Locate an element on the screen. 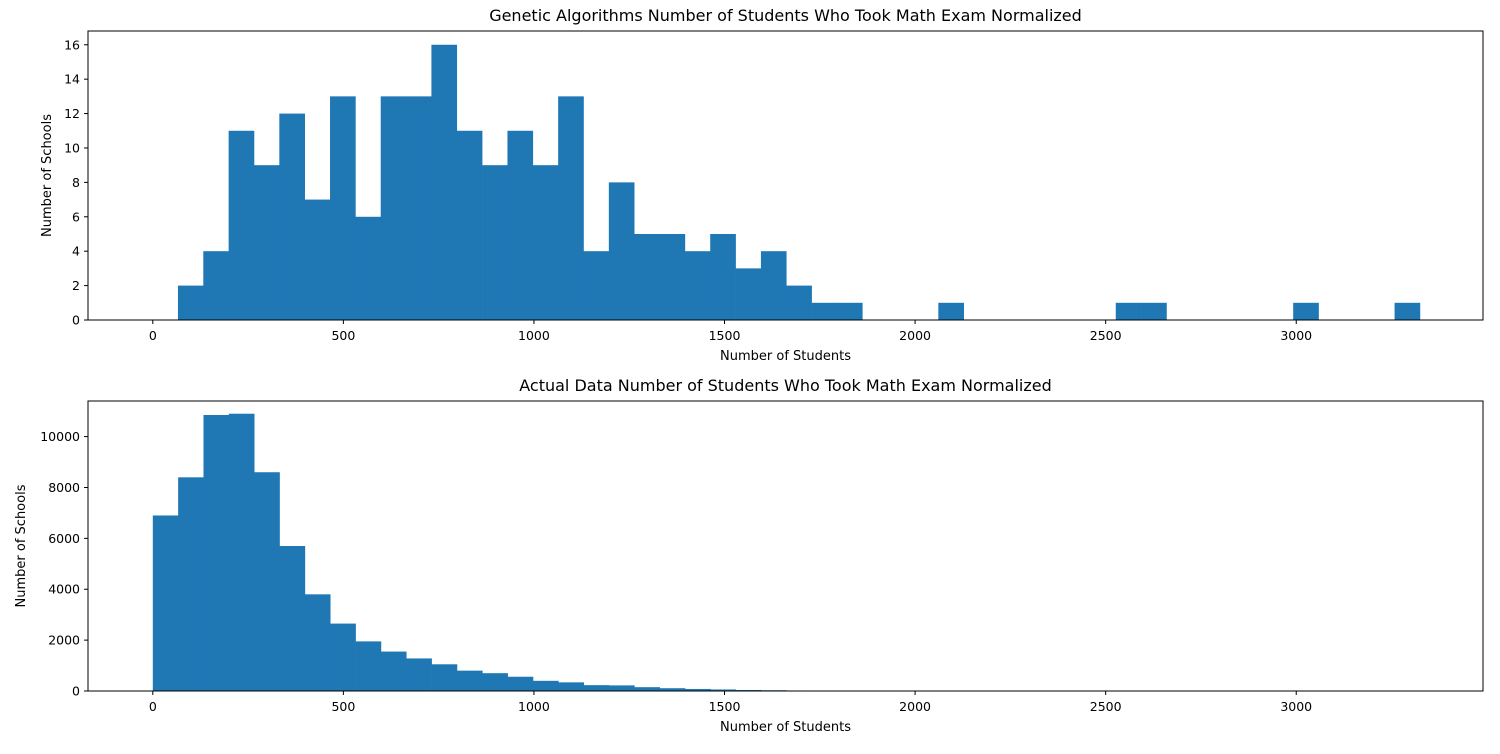 The width and height of the screenshot is (1500, 754). y-tick-label: 12 is located at coordinates (72, 113).